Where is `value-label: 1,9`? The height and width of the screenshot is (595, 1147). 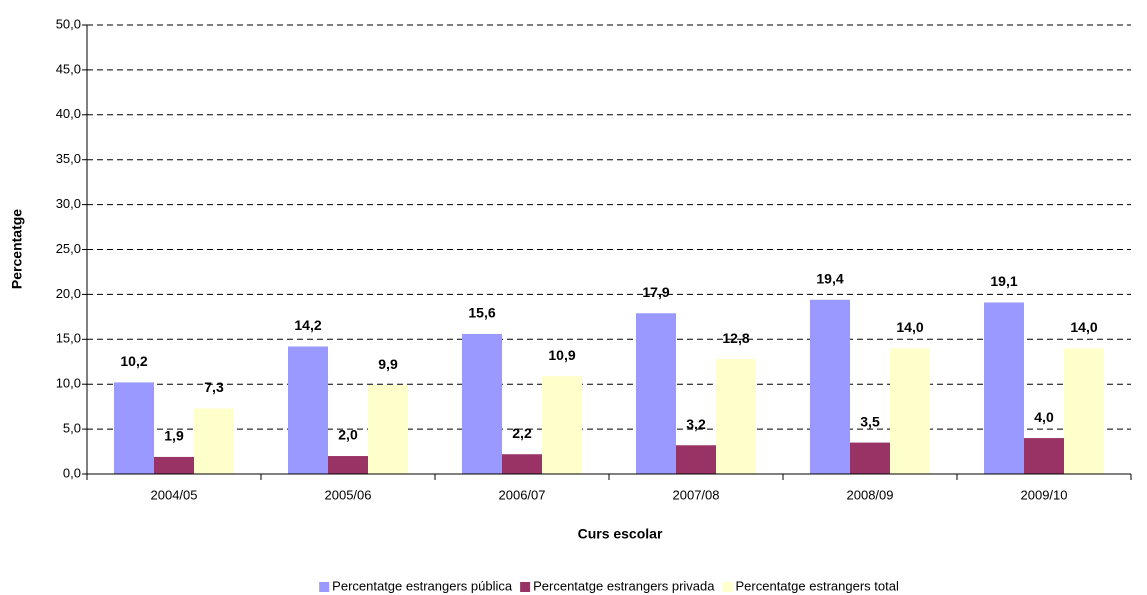
value-label: 1,9 is located at coordinates (174, 436).